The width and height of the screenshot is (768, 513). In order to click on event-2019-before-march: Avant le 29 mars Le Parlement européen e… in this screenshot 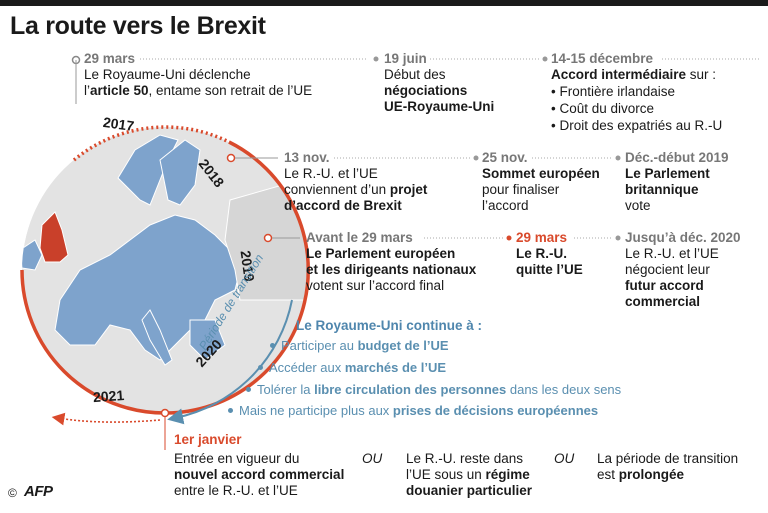, I will do `click(391, 261)`.